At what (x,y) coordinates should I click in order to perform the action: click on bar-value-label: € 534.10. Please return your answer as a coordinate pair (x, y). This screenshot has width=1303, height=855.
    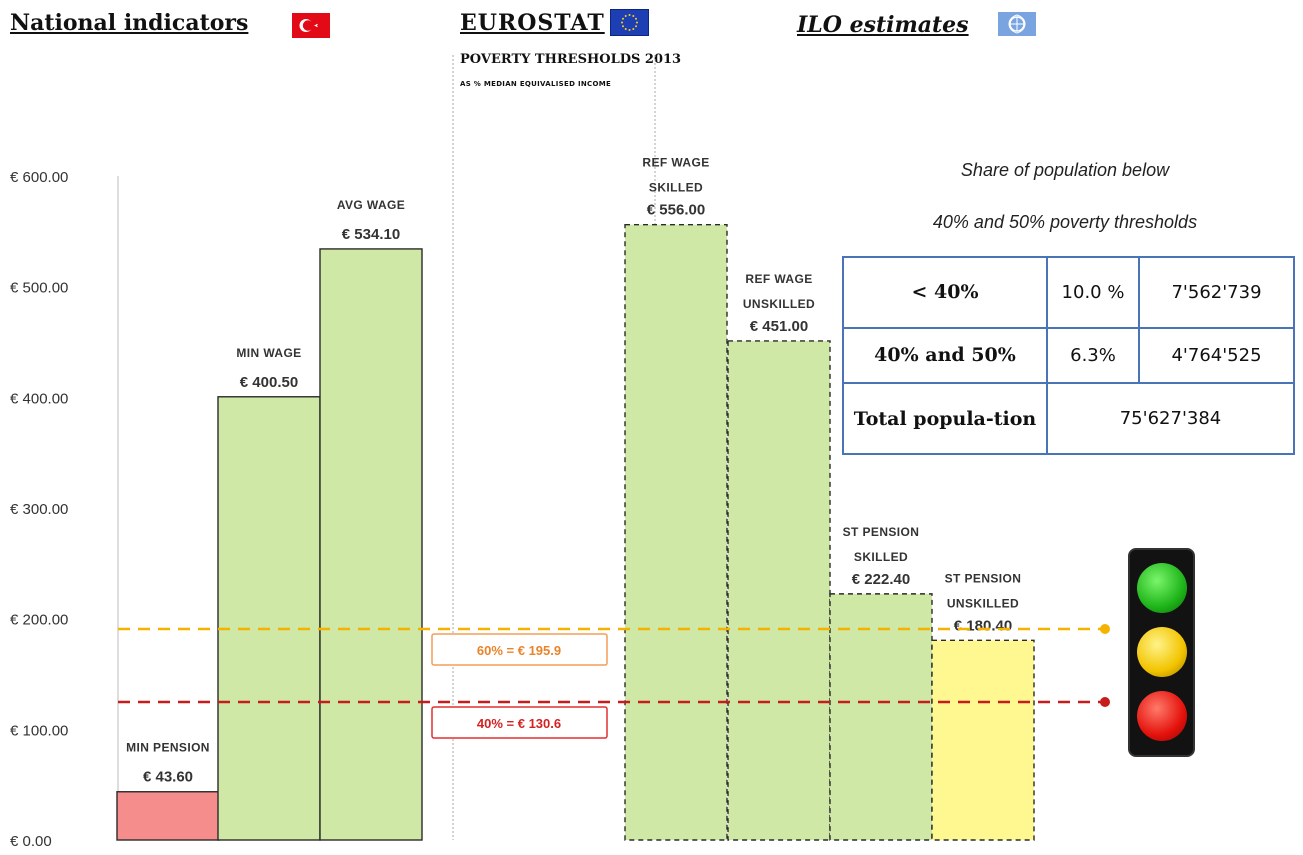
    Looking at the image, I should click on (371, 234).